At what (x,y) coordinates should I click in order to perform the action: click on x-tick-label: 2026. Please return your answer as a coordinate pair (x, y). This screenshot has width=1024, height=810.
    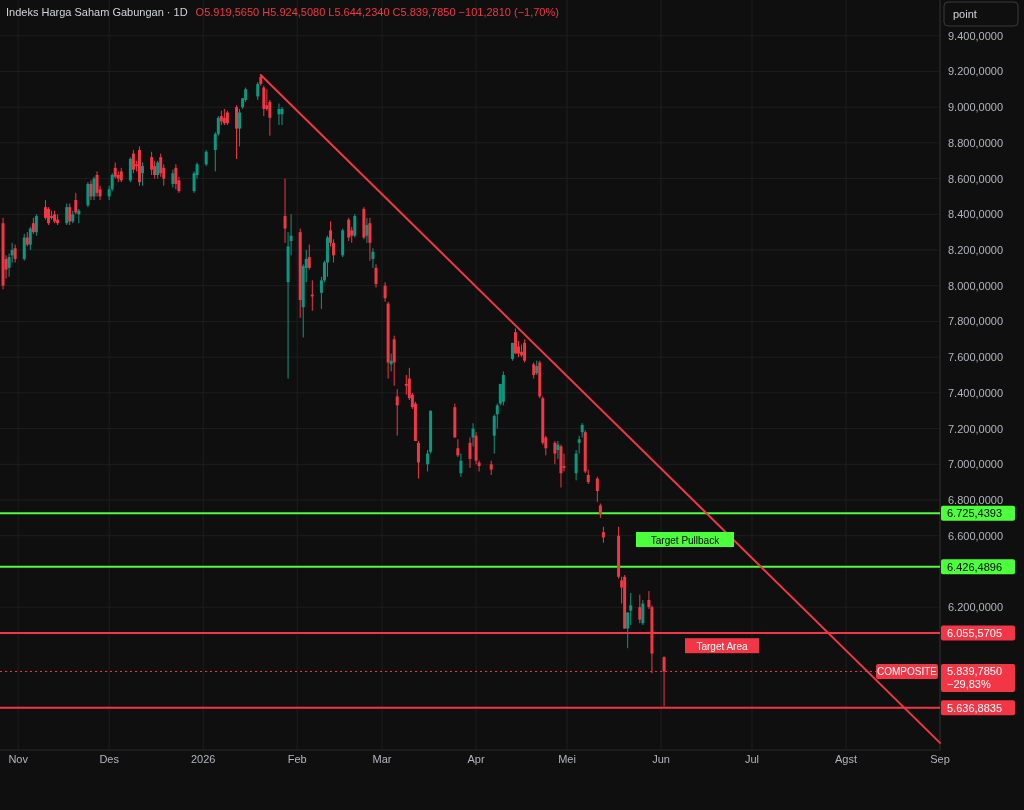
    Looking at the image, I should click on (203, 759).